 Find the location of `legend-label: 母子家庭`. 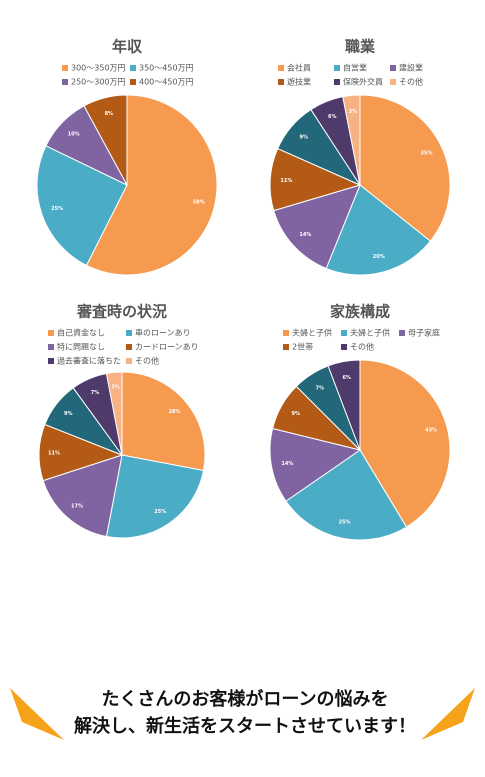

legend-label: 母子家庭 is located at coordinates (424, 333).